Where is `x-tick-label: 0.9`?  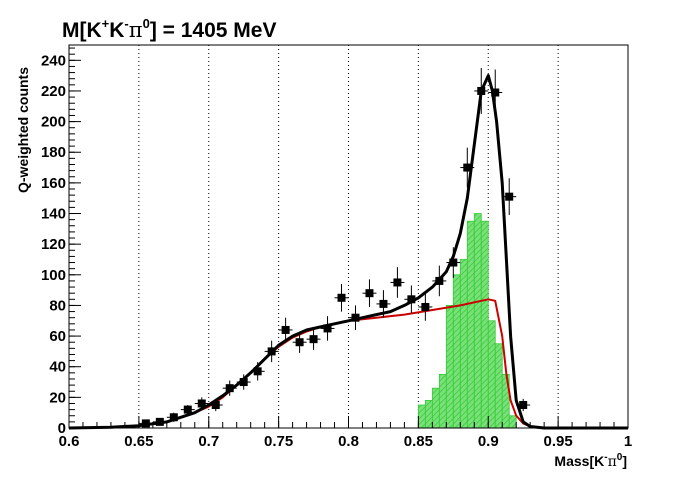 x-tick-label: 0.9 is located at coordinates (488, 441).